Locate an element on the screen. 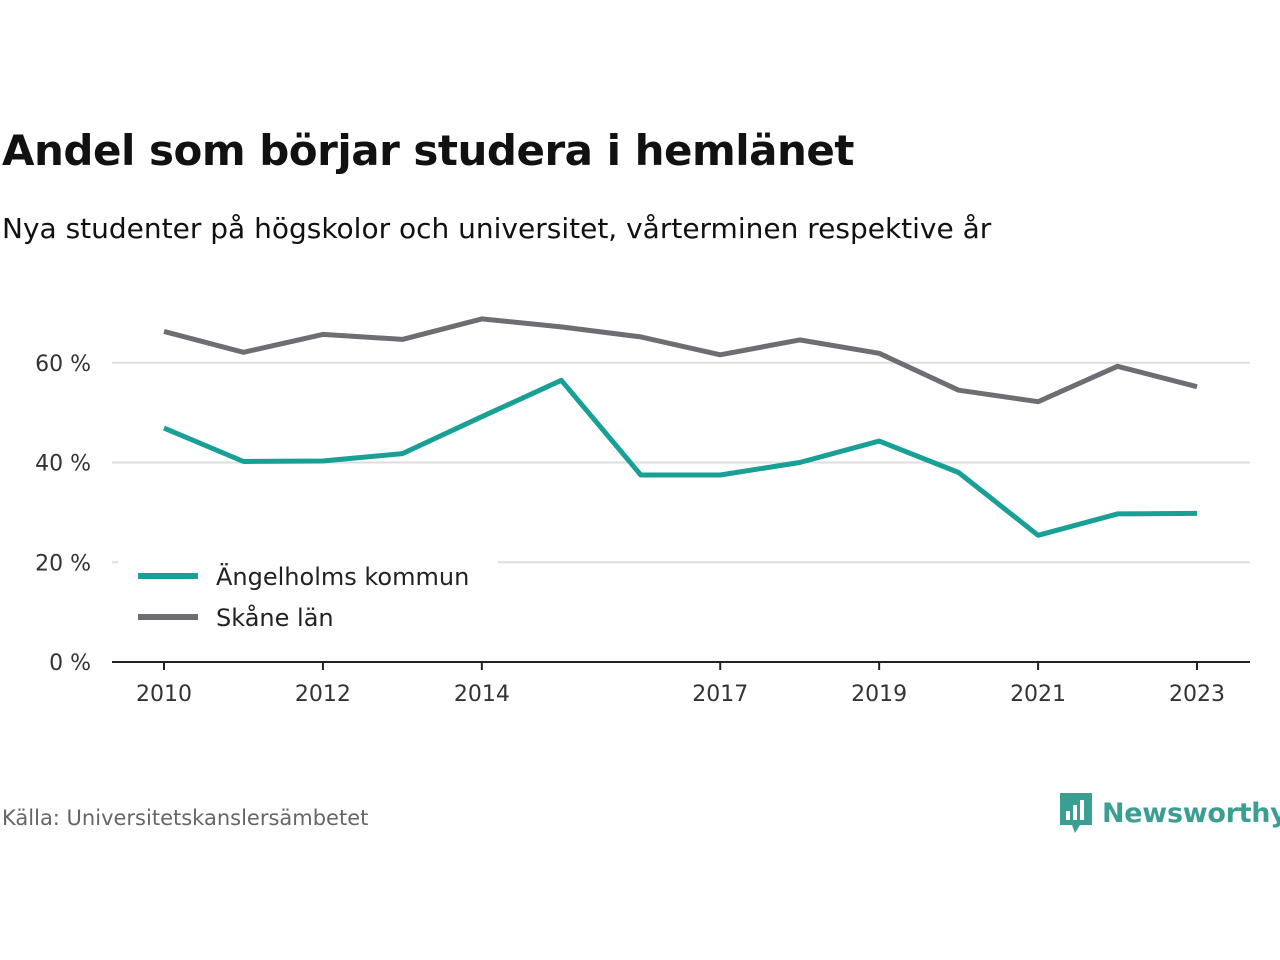 This screenshot has height=960, width=1280. y-tick-label: 0 % is located at coordinates (70, 663).